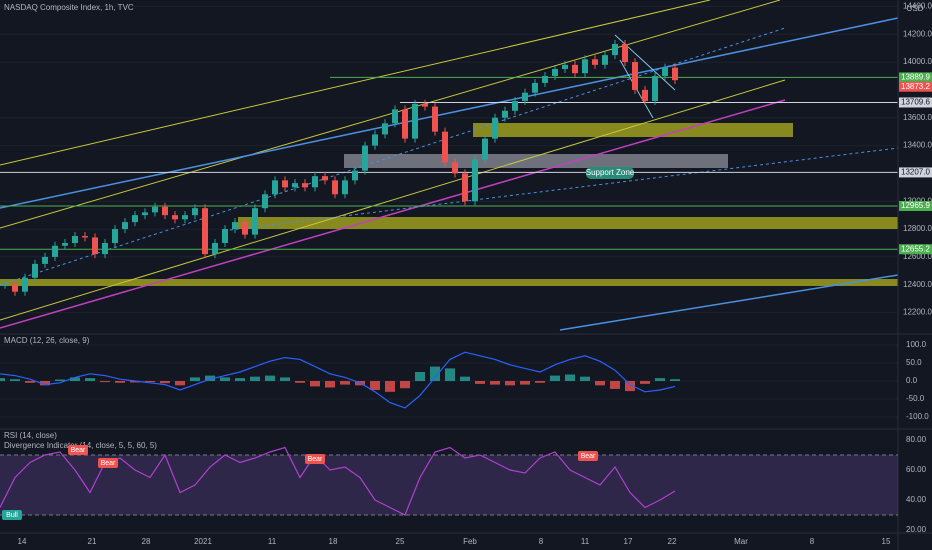 This screenshot has width=932, height=550. Describe the element at coordinates (917, 228) in the screenshot. I see `y-tick-label: 12800.0` at that location.